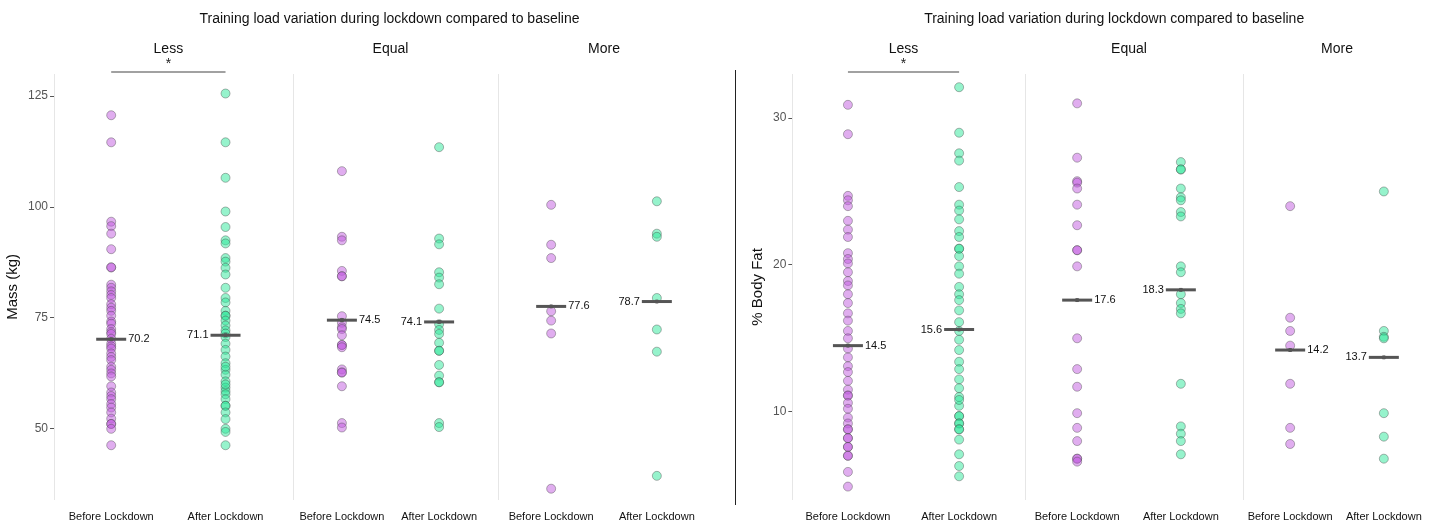 This screenshot has height=527, width=1436. Describe the element at coordinates (1318, 349) in the screenshot. I see `data-label: 14.2` at that location.